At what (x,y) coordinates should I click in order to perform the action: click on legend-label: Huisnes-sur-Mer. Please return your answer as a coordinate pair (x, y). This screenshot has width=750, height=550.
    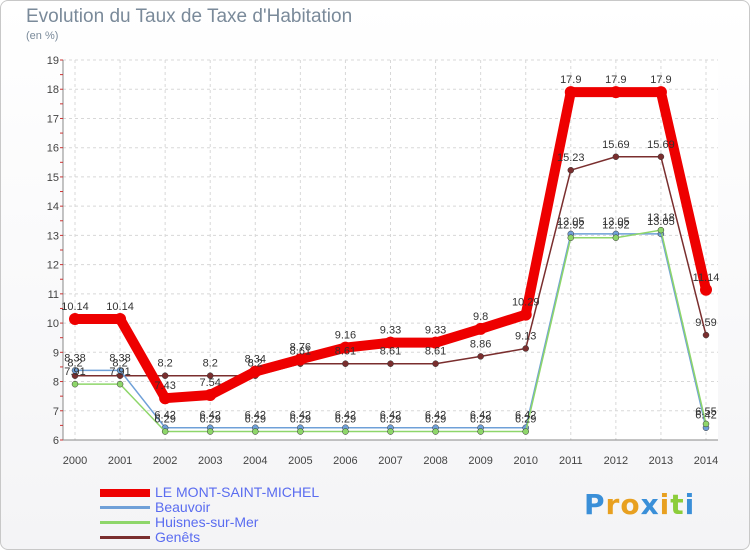
    Looking at the image, I should click on (207, 522).